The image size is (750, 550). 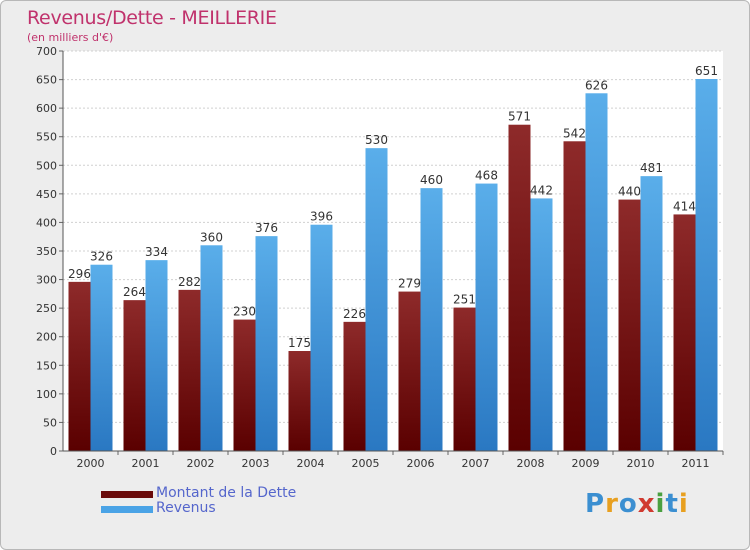 What do you see at coordinates (476, 463) in the screenshot?
I see `x-tick-label: 2007` at bounding box center [476, 463].